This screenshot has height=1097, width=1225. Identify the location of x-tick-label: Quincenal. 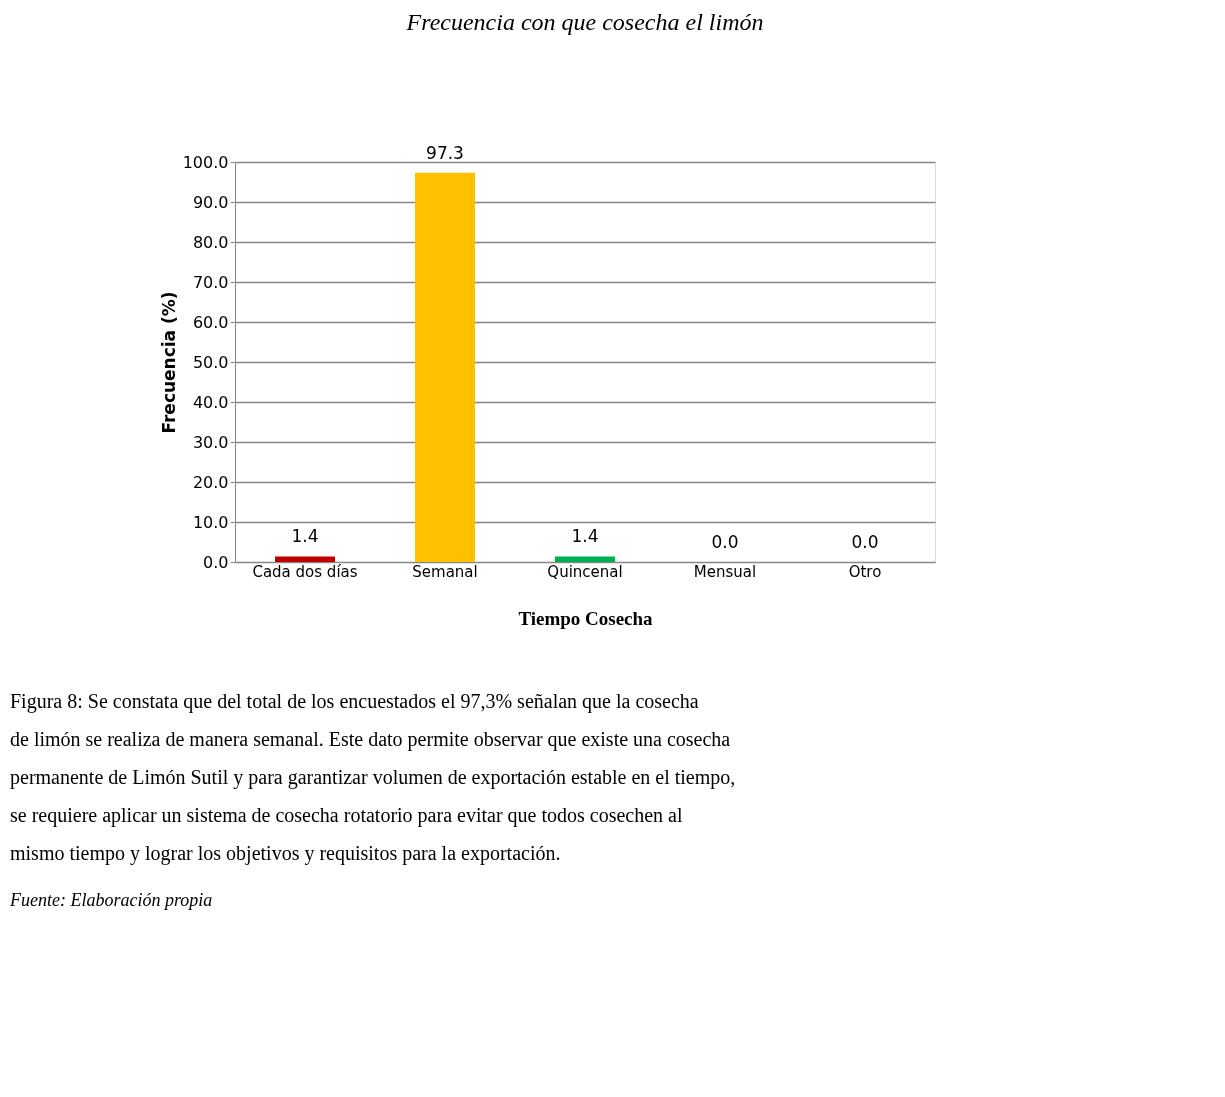
(585, 571).